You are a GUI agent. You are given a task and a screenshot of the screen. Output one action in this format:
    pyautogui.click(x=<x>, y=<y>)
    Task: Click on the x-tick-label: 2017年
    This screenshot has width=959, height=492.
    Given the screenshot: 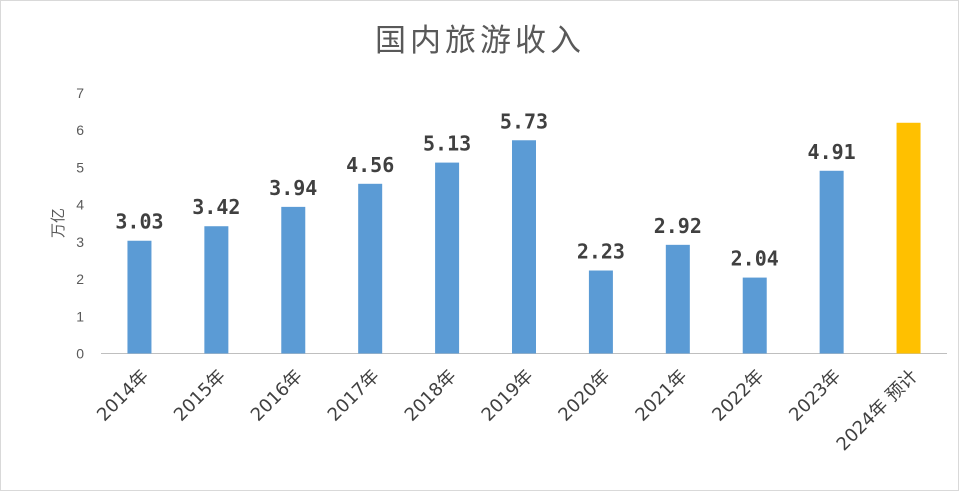 What is the action you would take?
    pyautogui.click(x=354, y=396)
    